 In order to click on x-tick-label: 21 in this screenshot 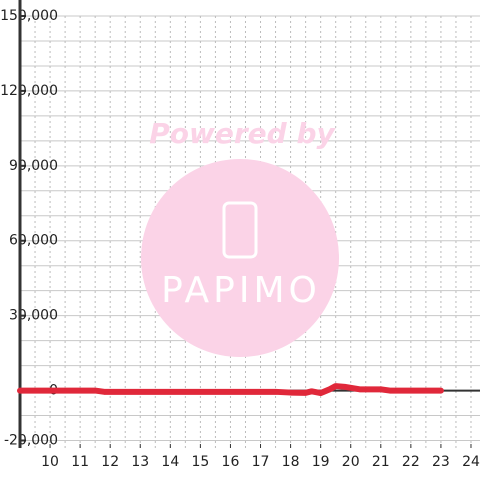, I will do `click(381, 462)`.